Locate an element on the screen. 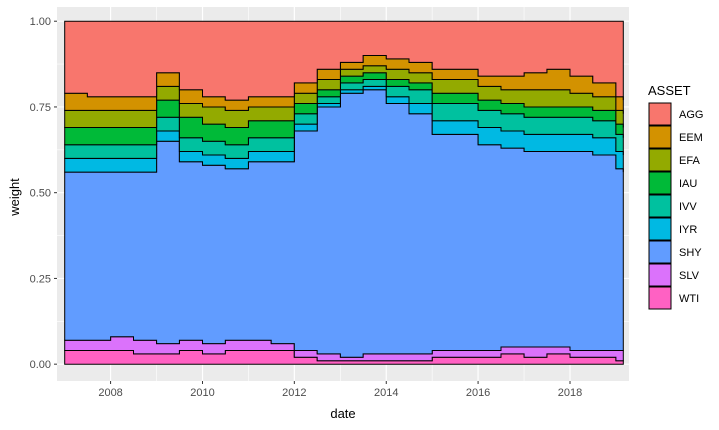 This screenshot has width=719, height=430. y-axis-title: weight is located at coordinates (14, 197).